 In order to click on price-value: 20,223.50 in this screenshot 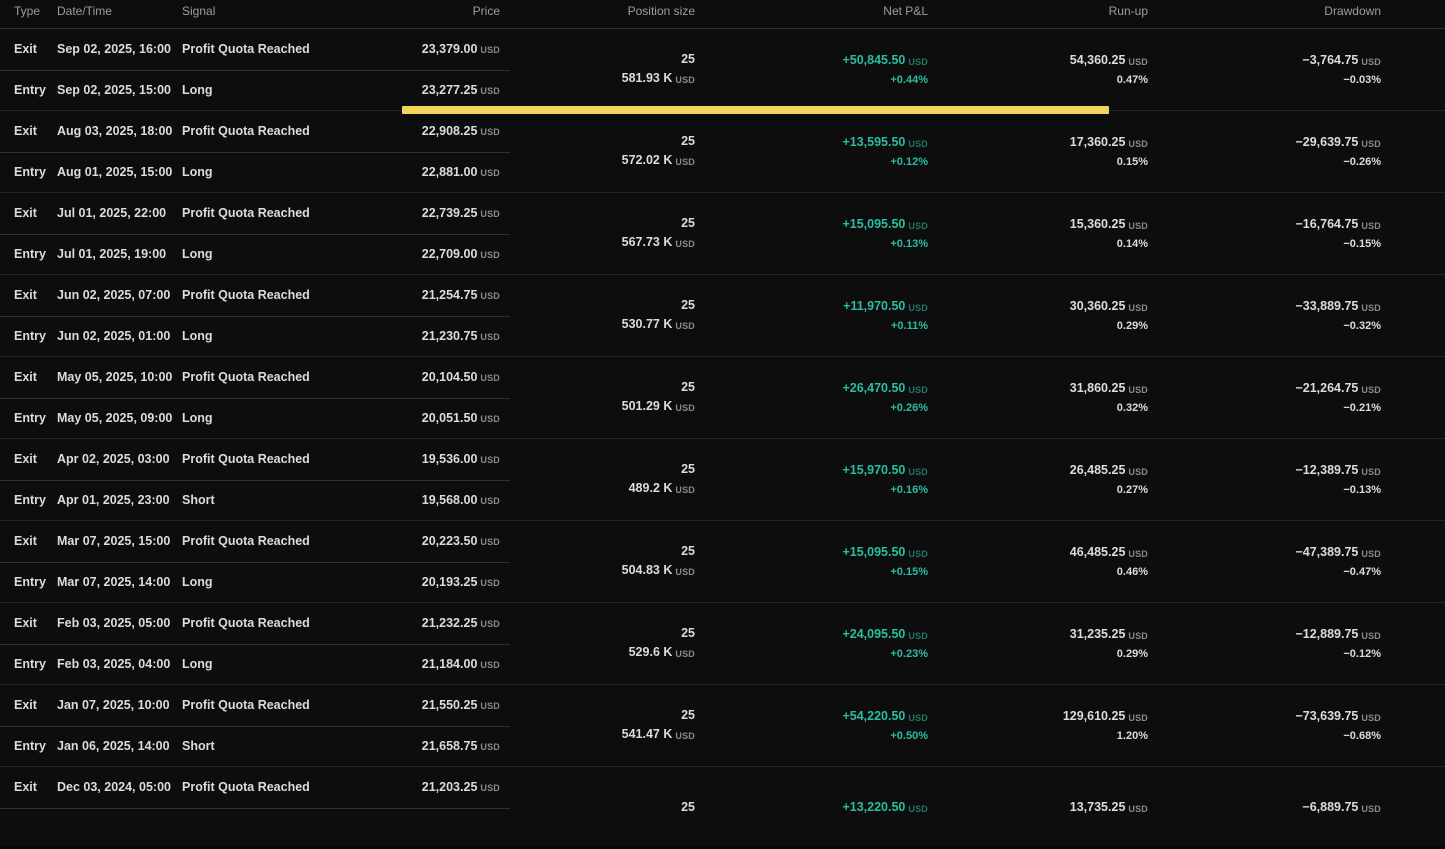, I will do `click(449, 541)`.